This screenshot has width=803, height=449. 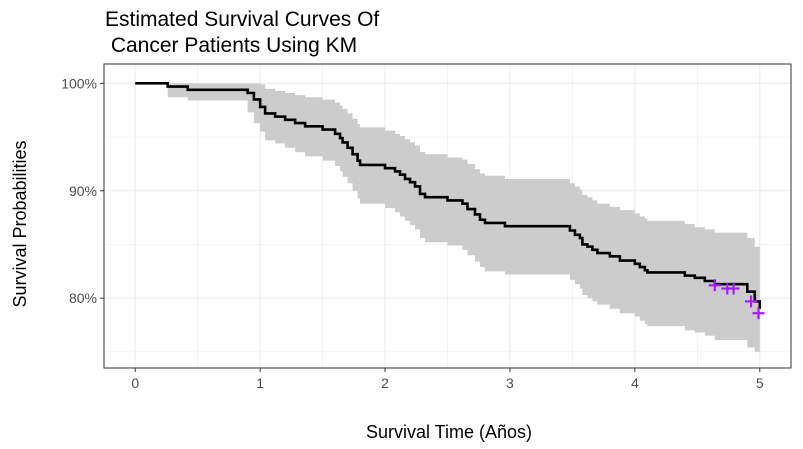 I want to click on chart-title-line-2: Cancer Patients Using KM, so click(x=231, y=45).